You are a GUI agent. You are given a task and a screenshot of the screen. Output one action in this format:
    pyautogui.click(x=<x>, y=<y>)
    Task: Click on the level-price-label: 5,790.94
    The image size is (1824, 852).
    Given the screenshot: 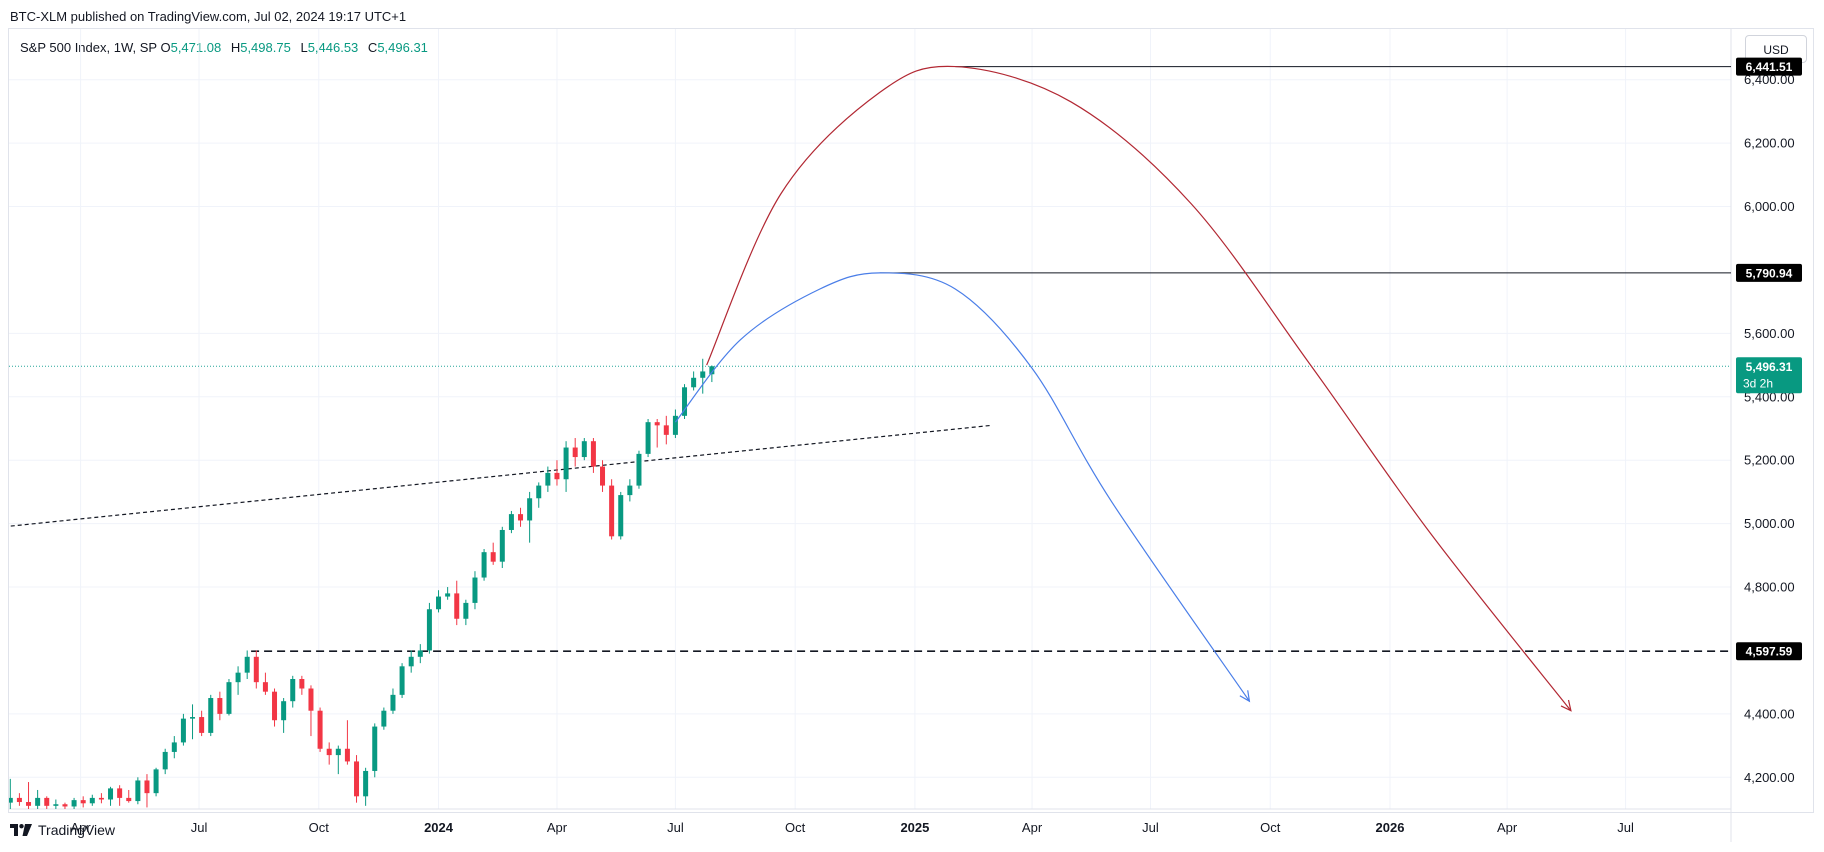 What is the action you would take?
    pyautogui.click(x=1769, y=272)
    